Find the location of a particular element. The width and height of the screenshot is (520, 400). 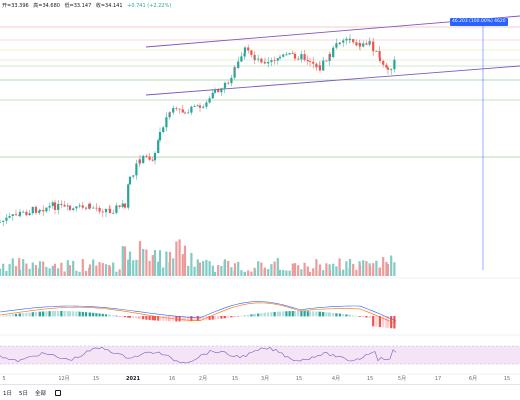

timeframe-5d-button: 5日 is located at coordinates (23, 393).